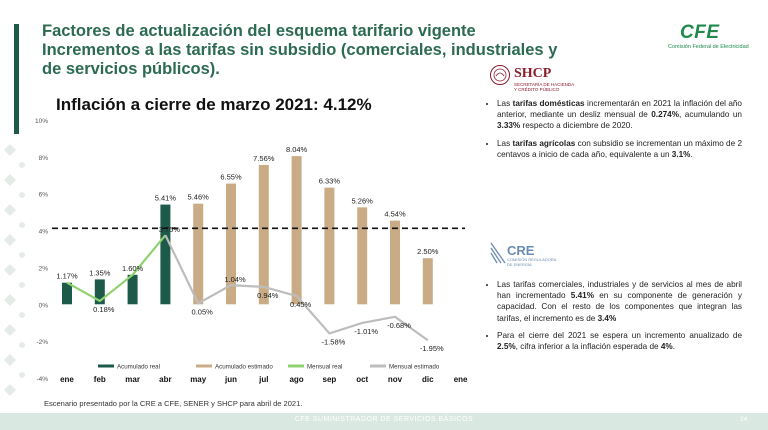 Image resolution: width=768 pixels, height=430 pixels. Describe the element at coordinates (362, 379) in the screenshot. I see `x-tick-label: oct` at that location.